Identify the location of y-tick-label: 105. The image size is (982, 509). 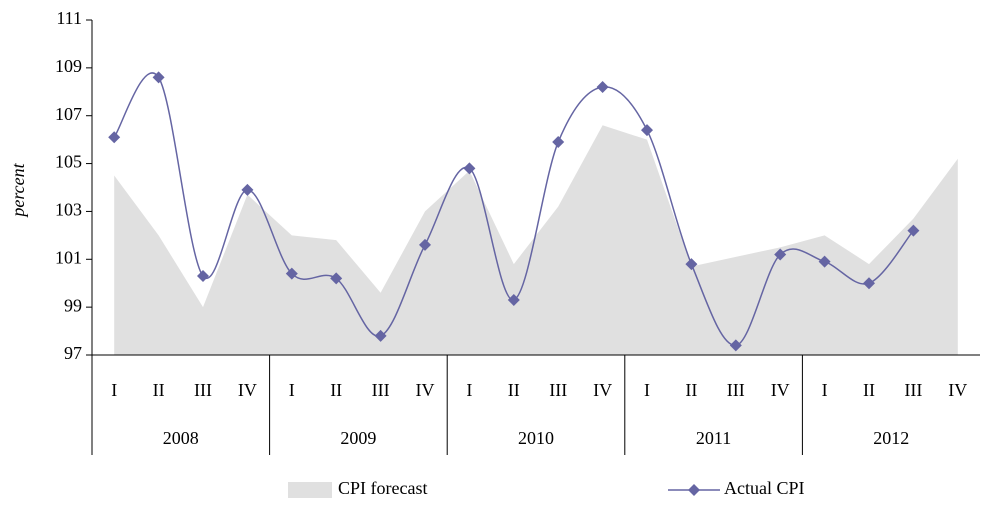
(68, 162).